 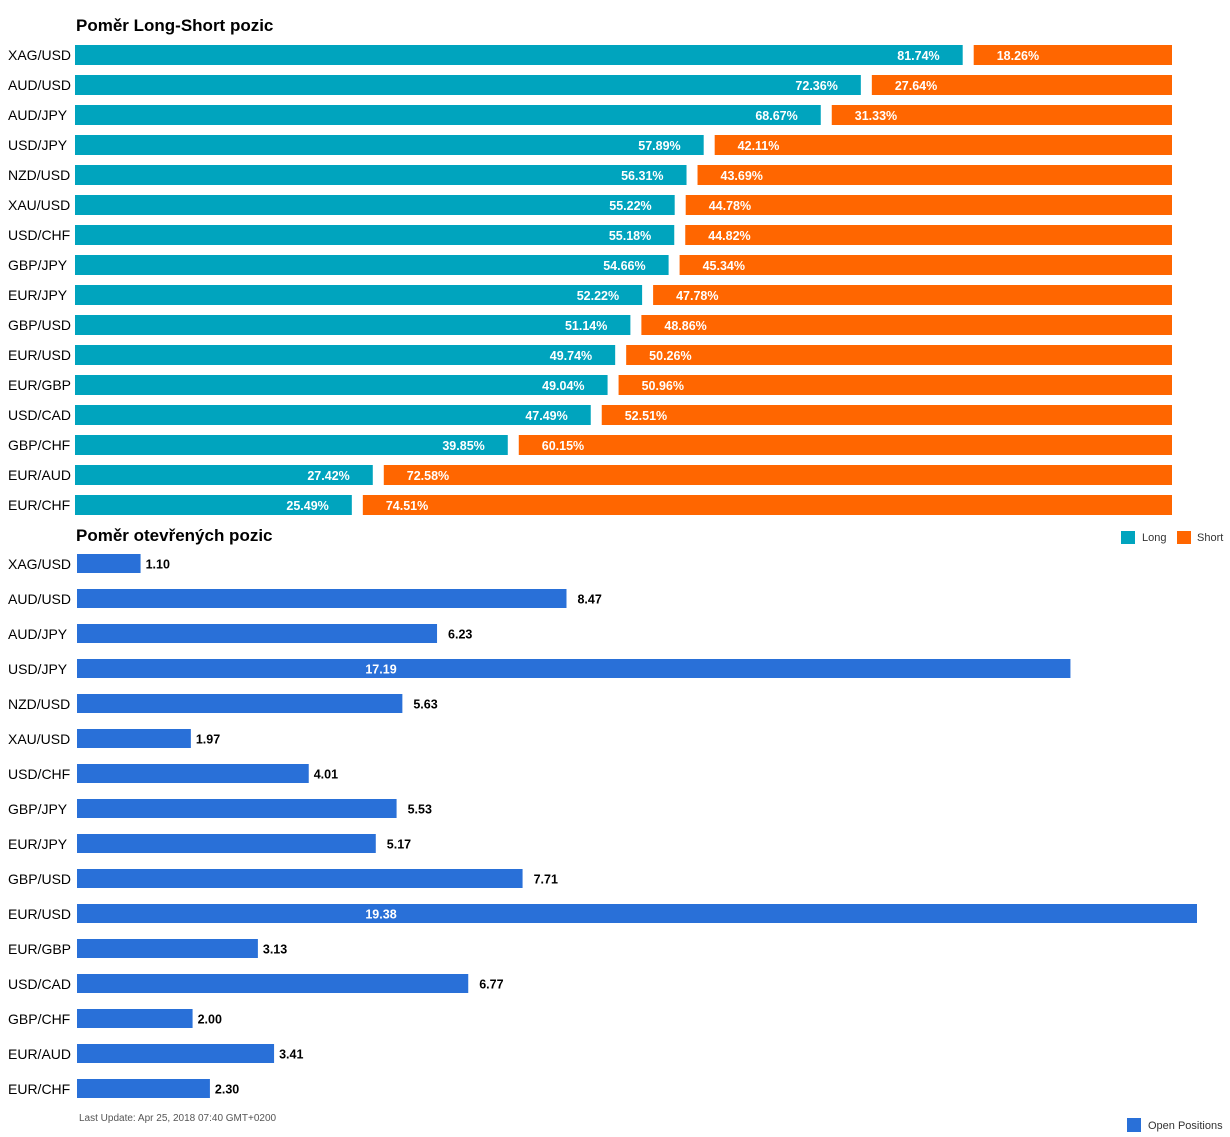 I want to click on short-bar-usd-jpy, so click(x=943, y=145).